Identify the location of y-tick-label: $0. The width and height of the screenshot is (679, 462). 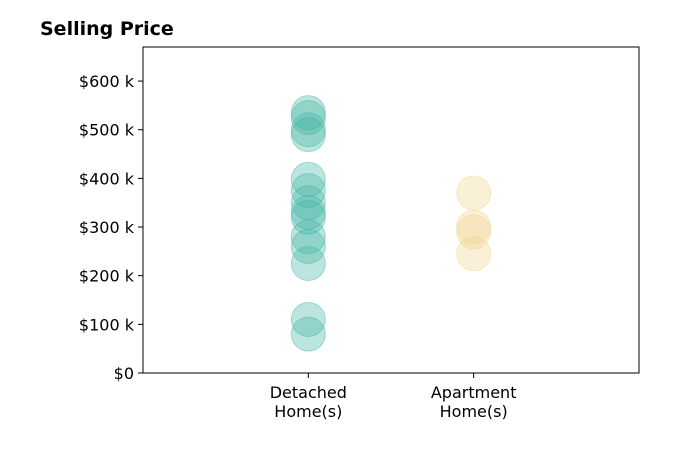
(124, 373).